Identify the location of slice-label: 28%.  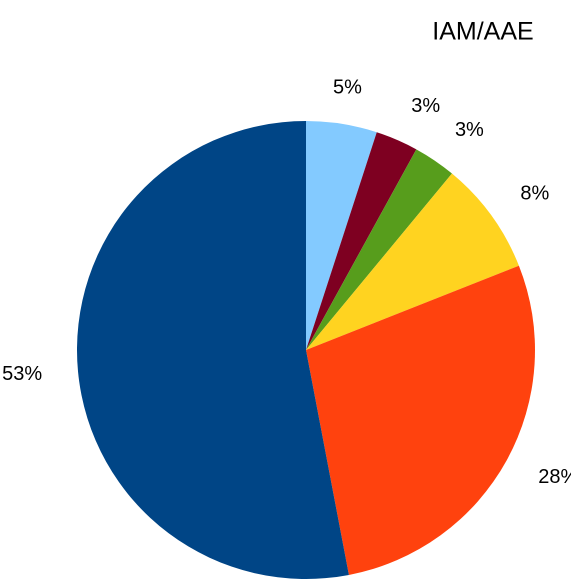
(554, 477).